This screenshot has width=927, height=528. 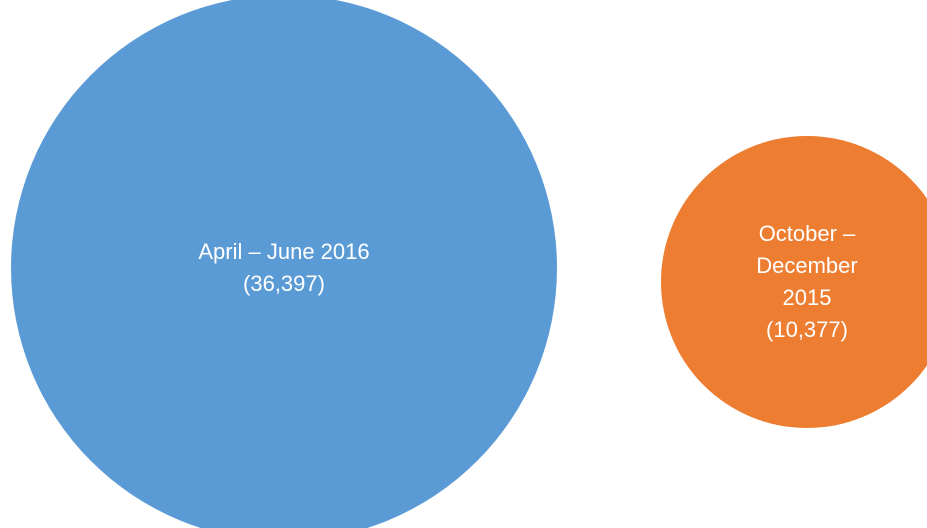 I want to click on bubble-label: October – December 2015 (10,377), so click(x=807, y=282).